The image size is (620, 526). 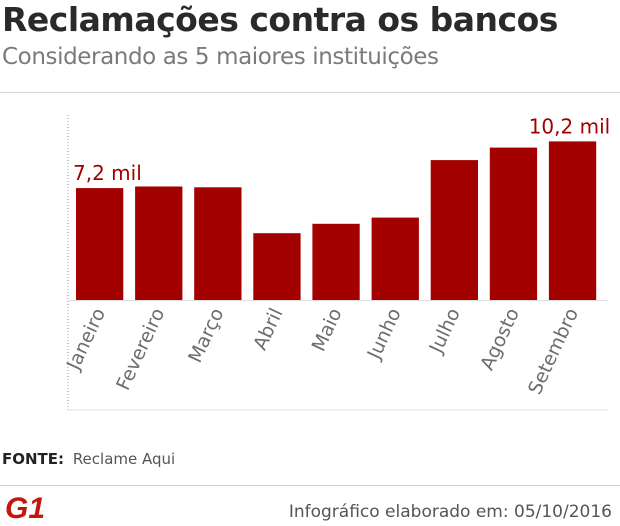 I want to click on x-tick-label: Fevereiro, so click(x=140, y=349).